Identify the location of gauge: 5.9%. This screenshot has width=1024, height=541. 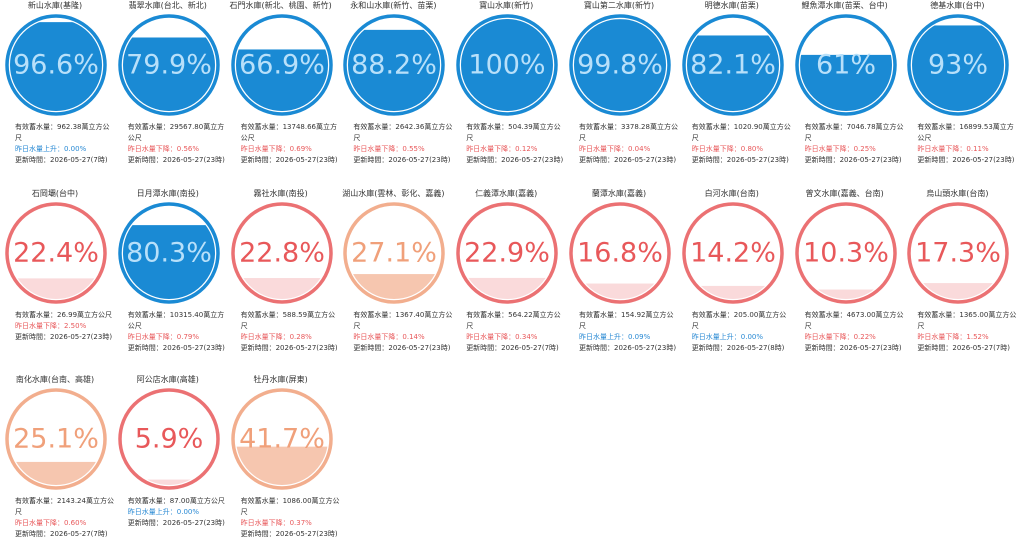
(169, 439).